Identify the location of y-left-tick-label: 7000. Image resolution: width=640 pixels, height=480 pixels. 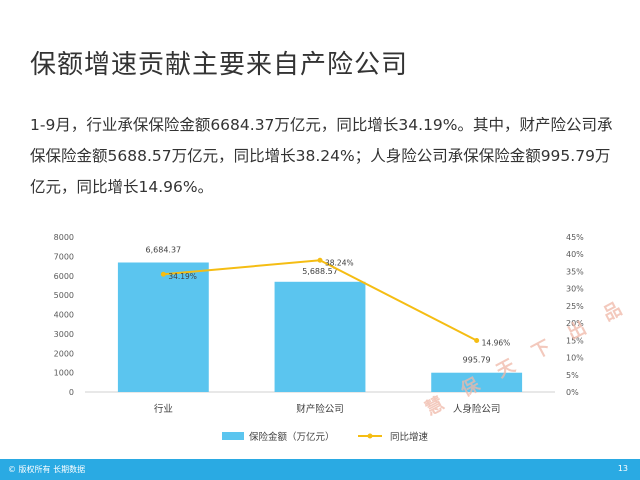
(64, 256).